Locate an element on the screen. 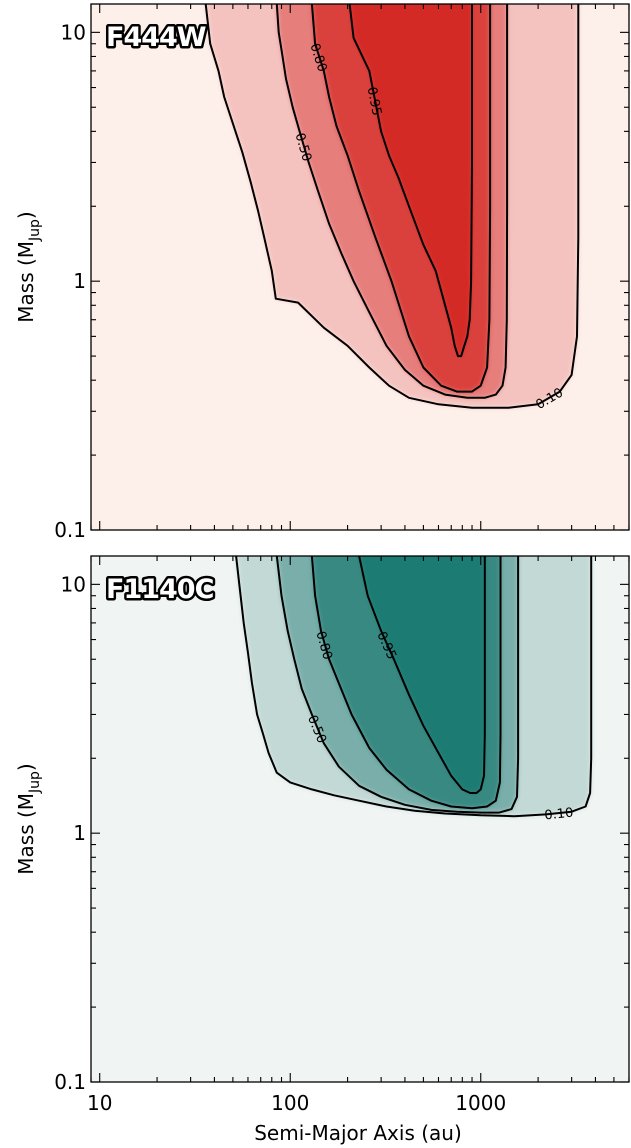  x-tick-label: 10 is located at coordinates (99, 1103).